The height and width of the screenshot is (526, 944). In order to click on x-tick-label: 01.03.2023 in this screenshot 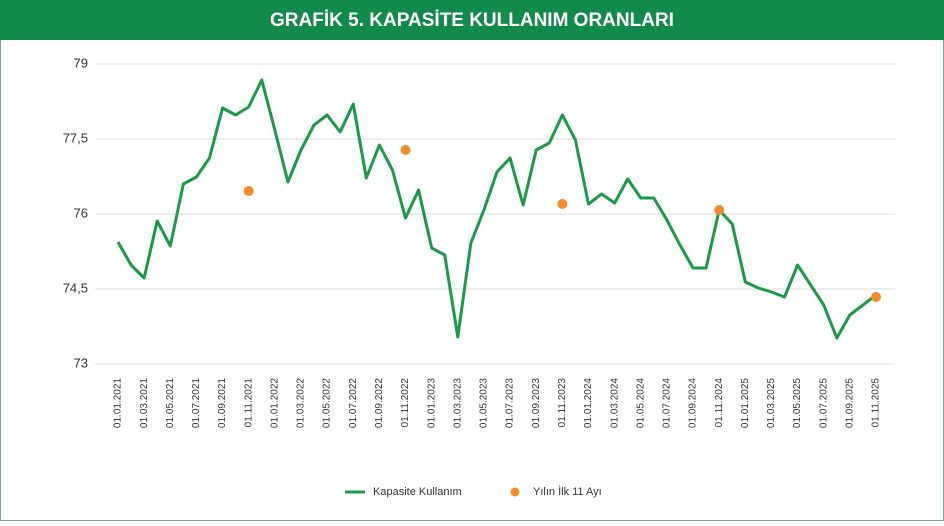, I will do `click(457, 403)`.